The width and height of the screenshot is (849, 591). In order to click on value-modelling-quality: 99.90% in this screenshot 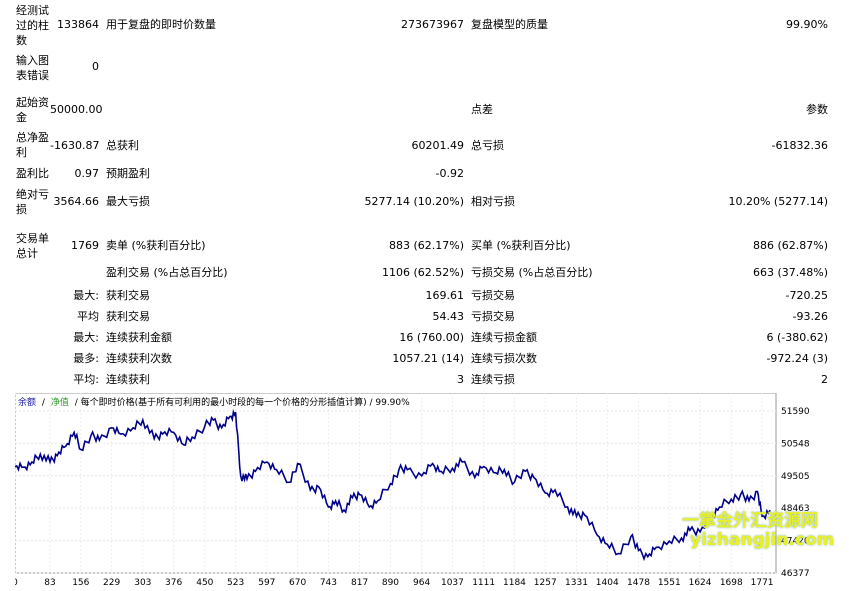, I will do `click(807, 24)`.